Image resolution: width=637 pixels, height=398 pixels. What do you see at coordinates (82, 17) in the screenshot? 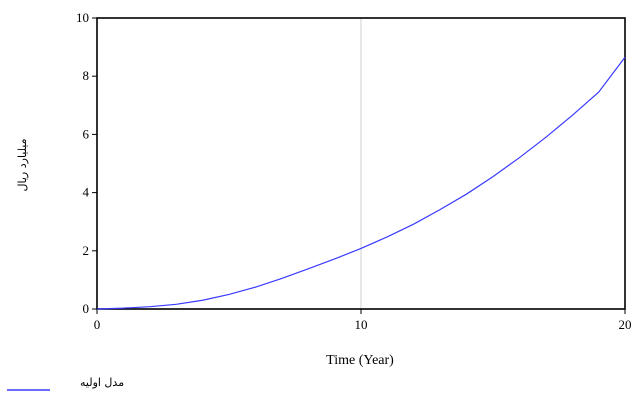
I see `y-tick-label: 10` at bounding box center [82, 17].